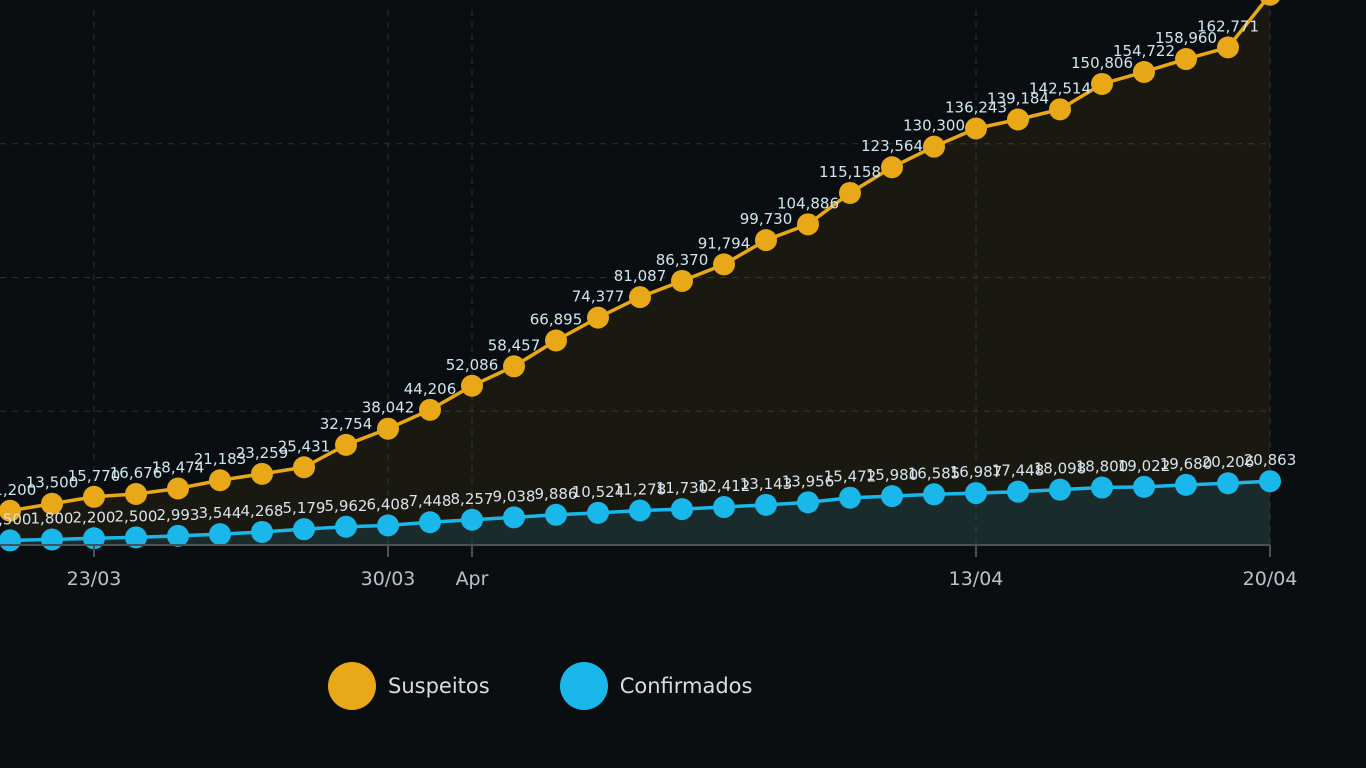 This screenshot has width=1366, height=768. Describe the element at coordinates (220, 459) in the screenshot. I see `data-label: 21,183` at that location.